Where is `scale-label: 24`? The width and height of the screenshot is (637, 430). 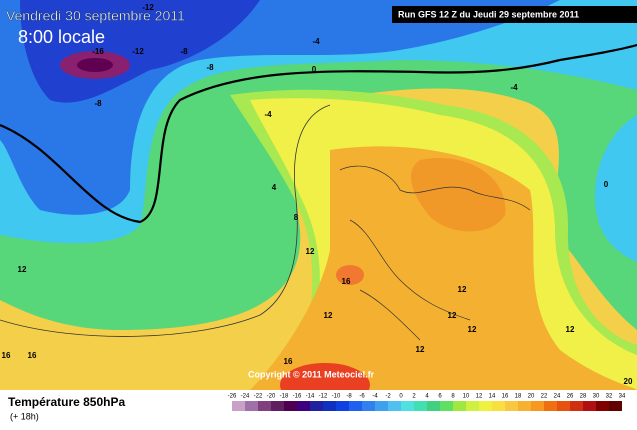 scale-label: 24 is located at coordinates (557, 397).